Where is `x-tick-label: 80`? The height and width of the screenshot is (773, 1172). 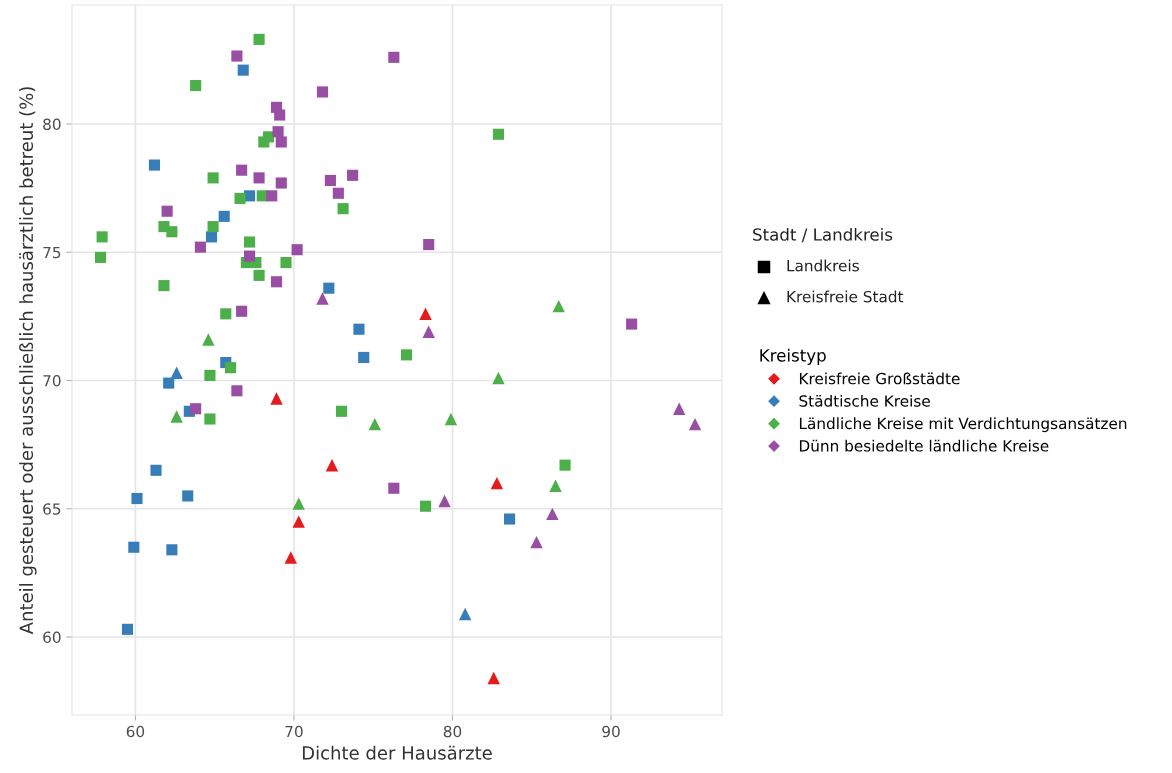
x-tick-label: 80 is located at coordinates (452, 731).